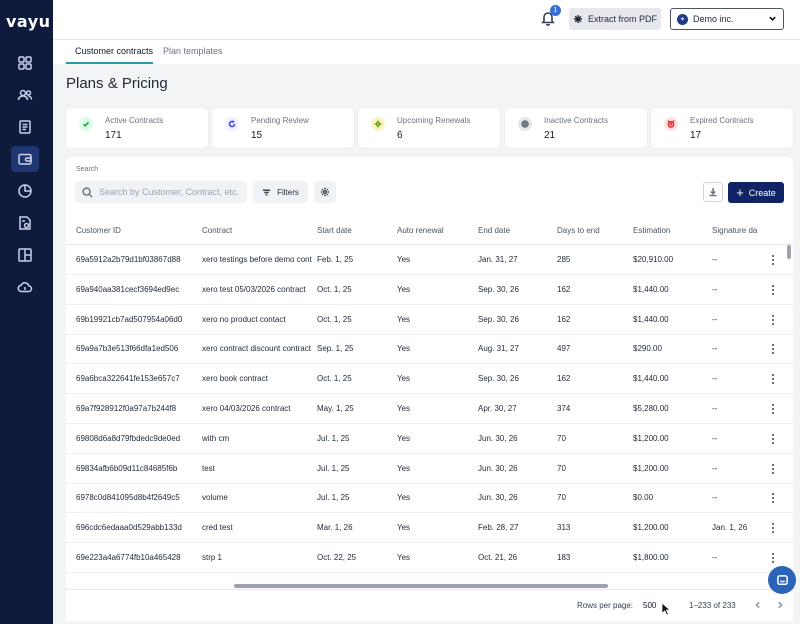 Image resolution: width=800 pixels, height=624 pixels. What do you see at coordinates (780, 605) in the screenshot?
I see `next-page-button` at bounding box center [780, 605].